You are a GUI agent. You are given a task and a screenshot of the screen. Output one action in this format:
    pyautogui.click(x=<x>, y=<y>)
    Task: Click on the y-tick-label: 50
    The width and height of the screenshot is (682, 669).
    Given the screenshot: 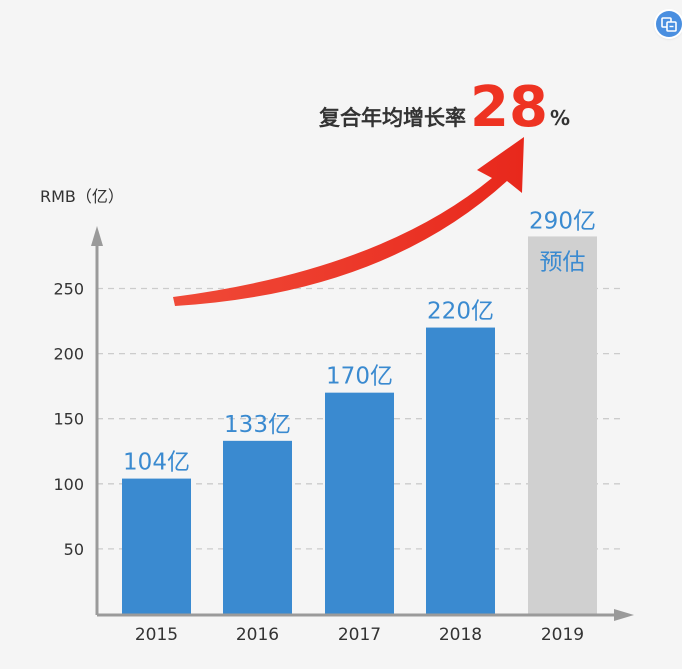 What is the action you would take?
    pyautogui.click(x=74, y=549)
    